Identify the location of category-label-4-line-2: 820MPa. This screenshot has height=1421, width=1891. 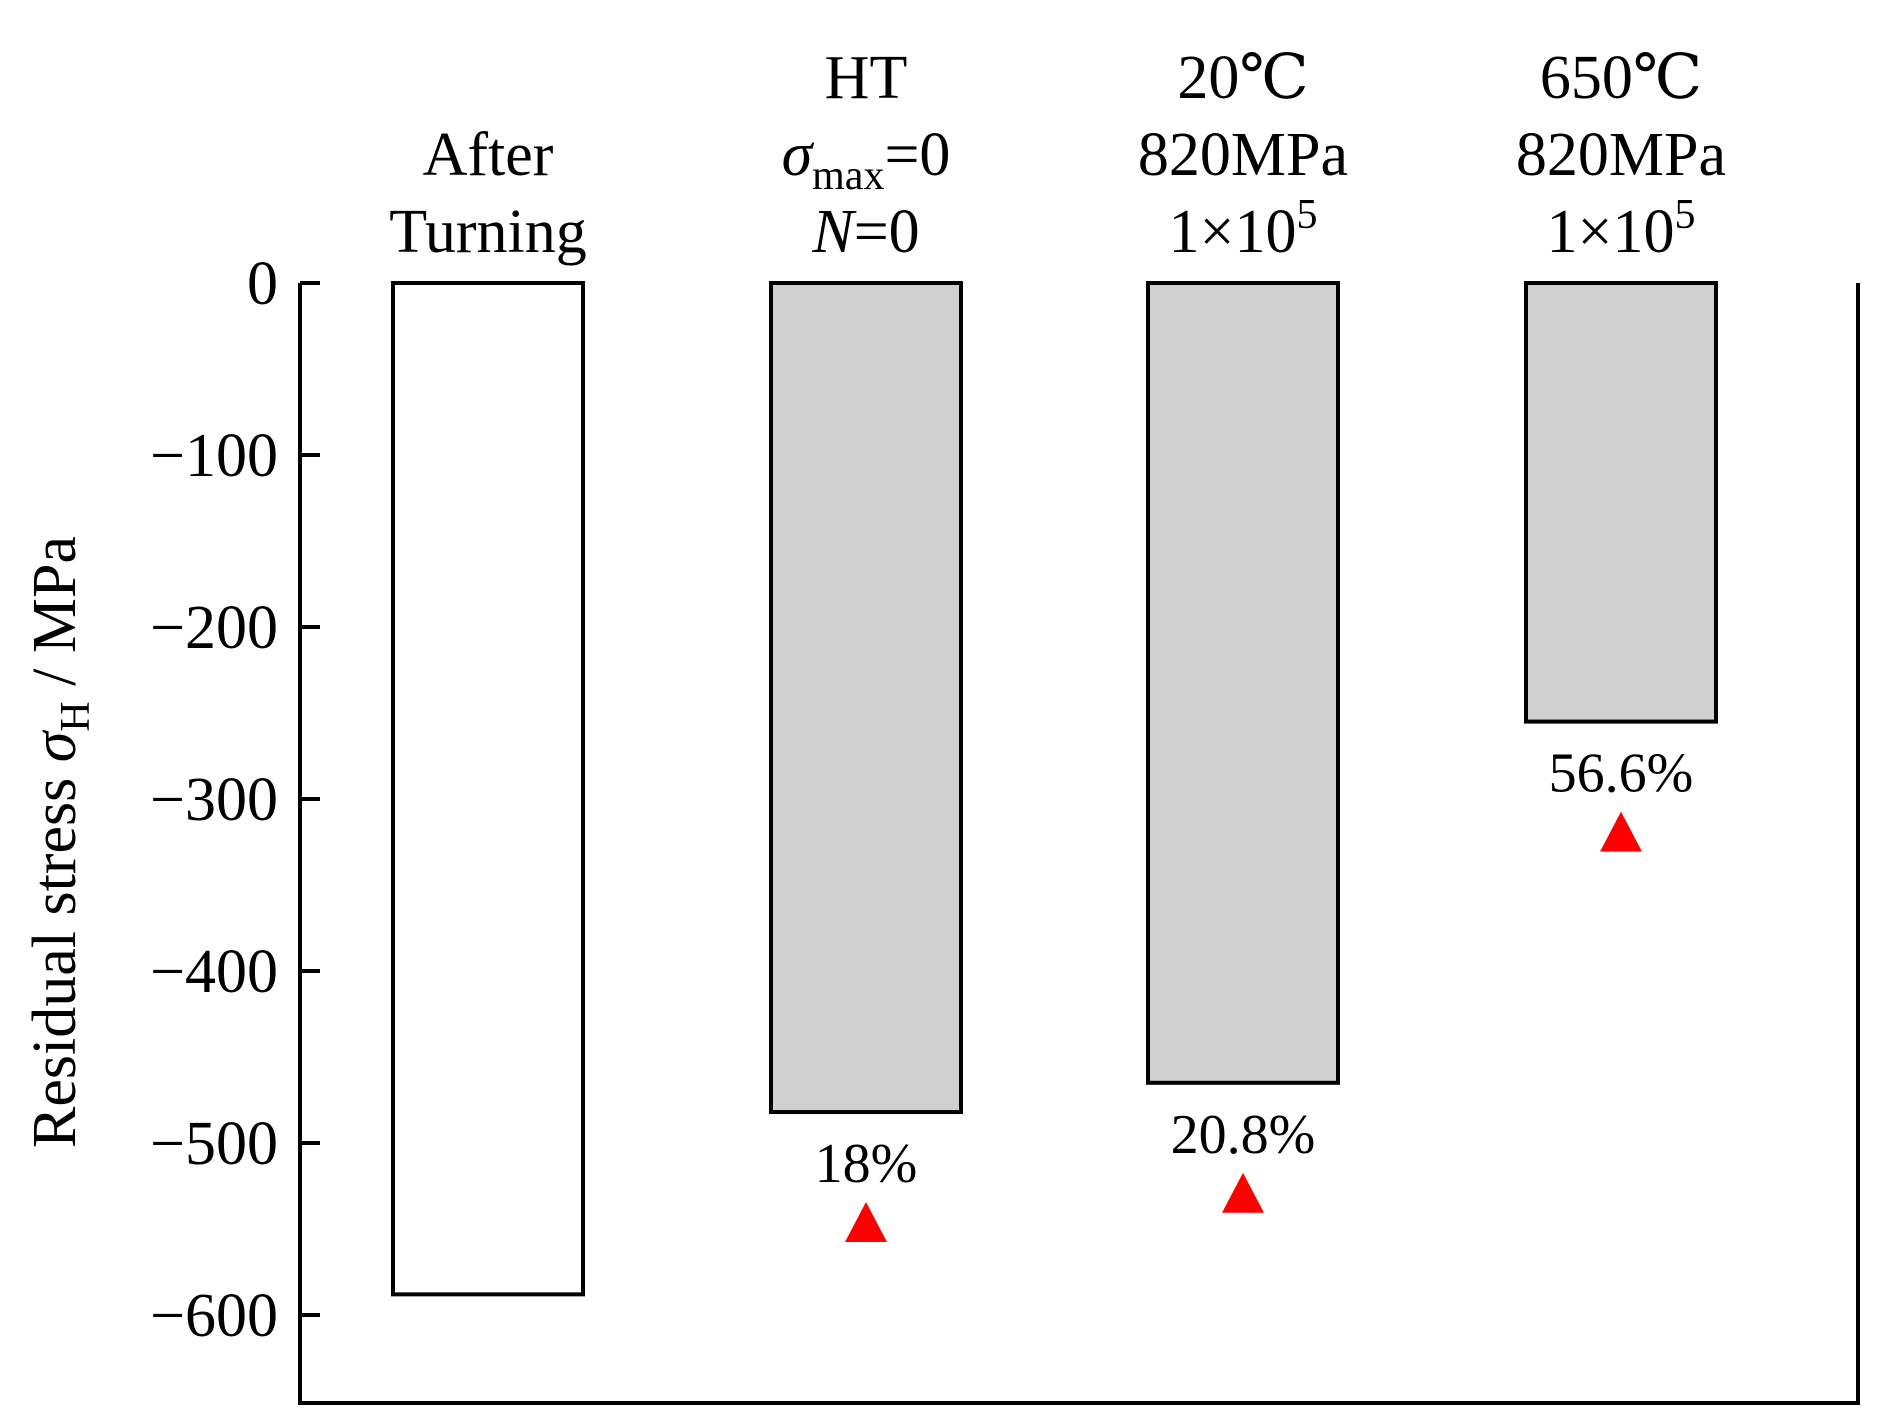
(1621, 155).